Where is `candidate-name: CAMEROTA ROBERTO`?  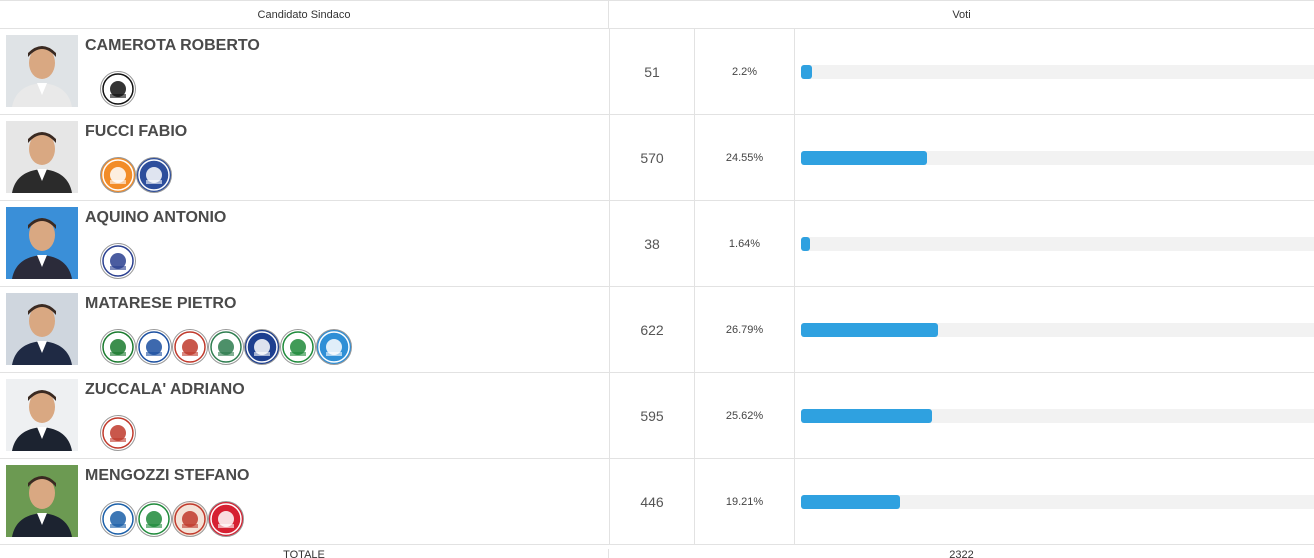 candidate-name: CAMEROTA ROBERTO is located at coordinates (172, 45).